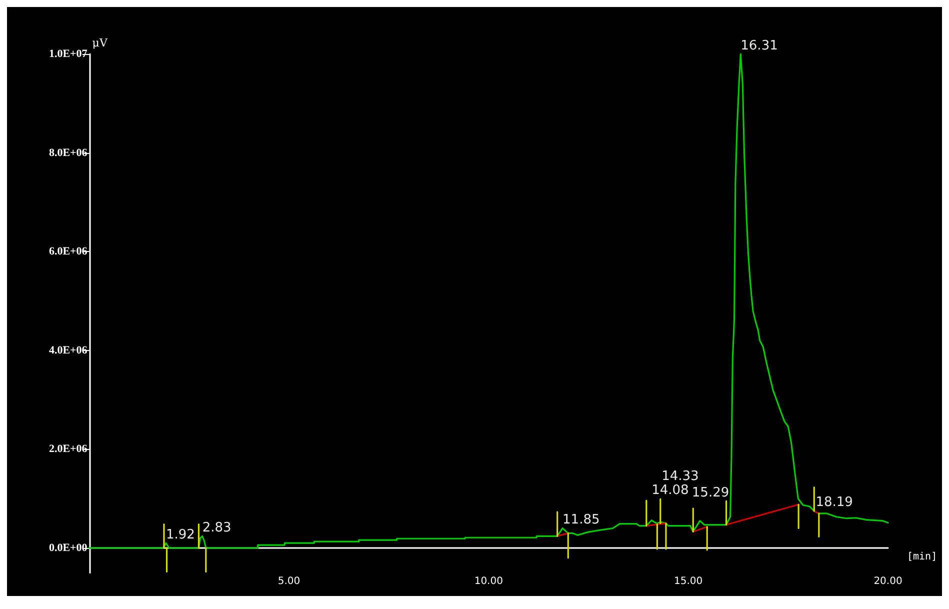  What do you see at coordinates (217, 528) in the screenshot?
I see `annotation: 2.83` at bounding box center [217, 528].